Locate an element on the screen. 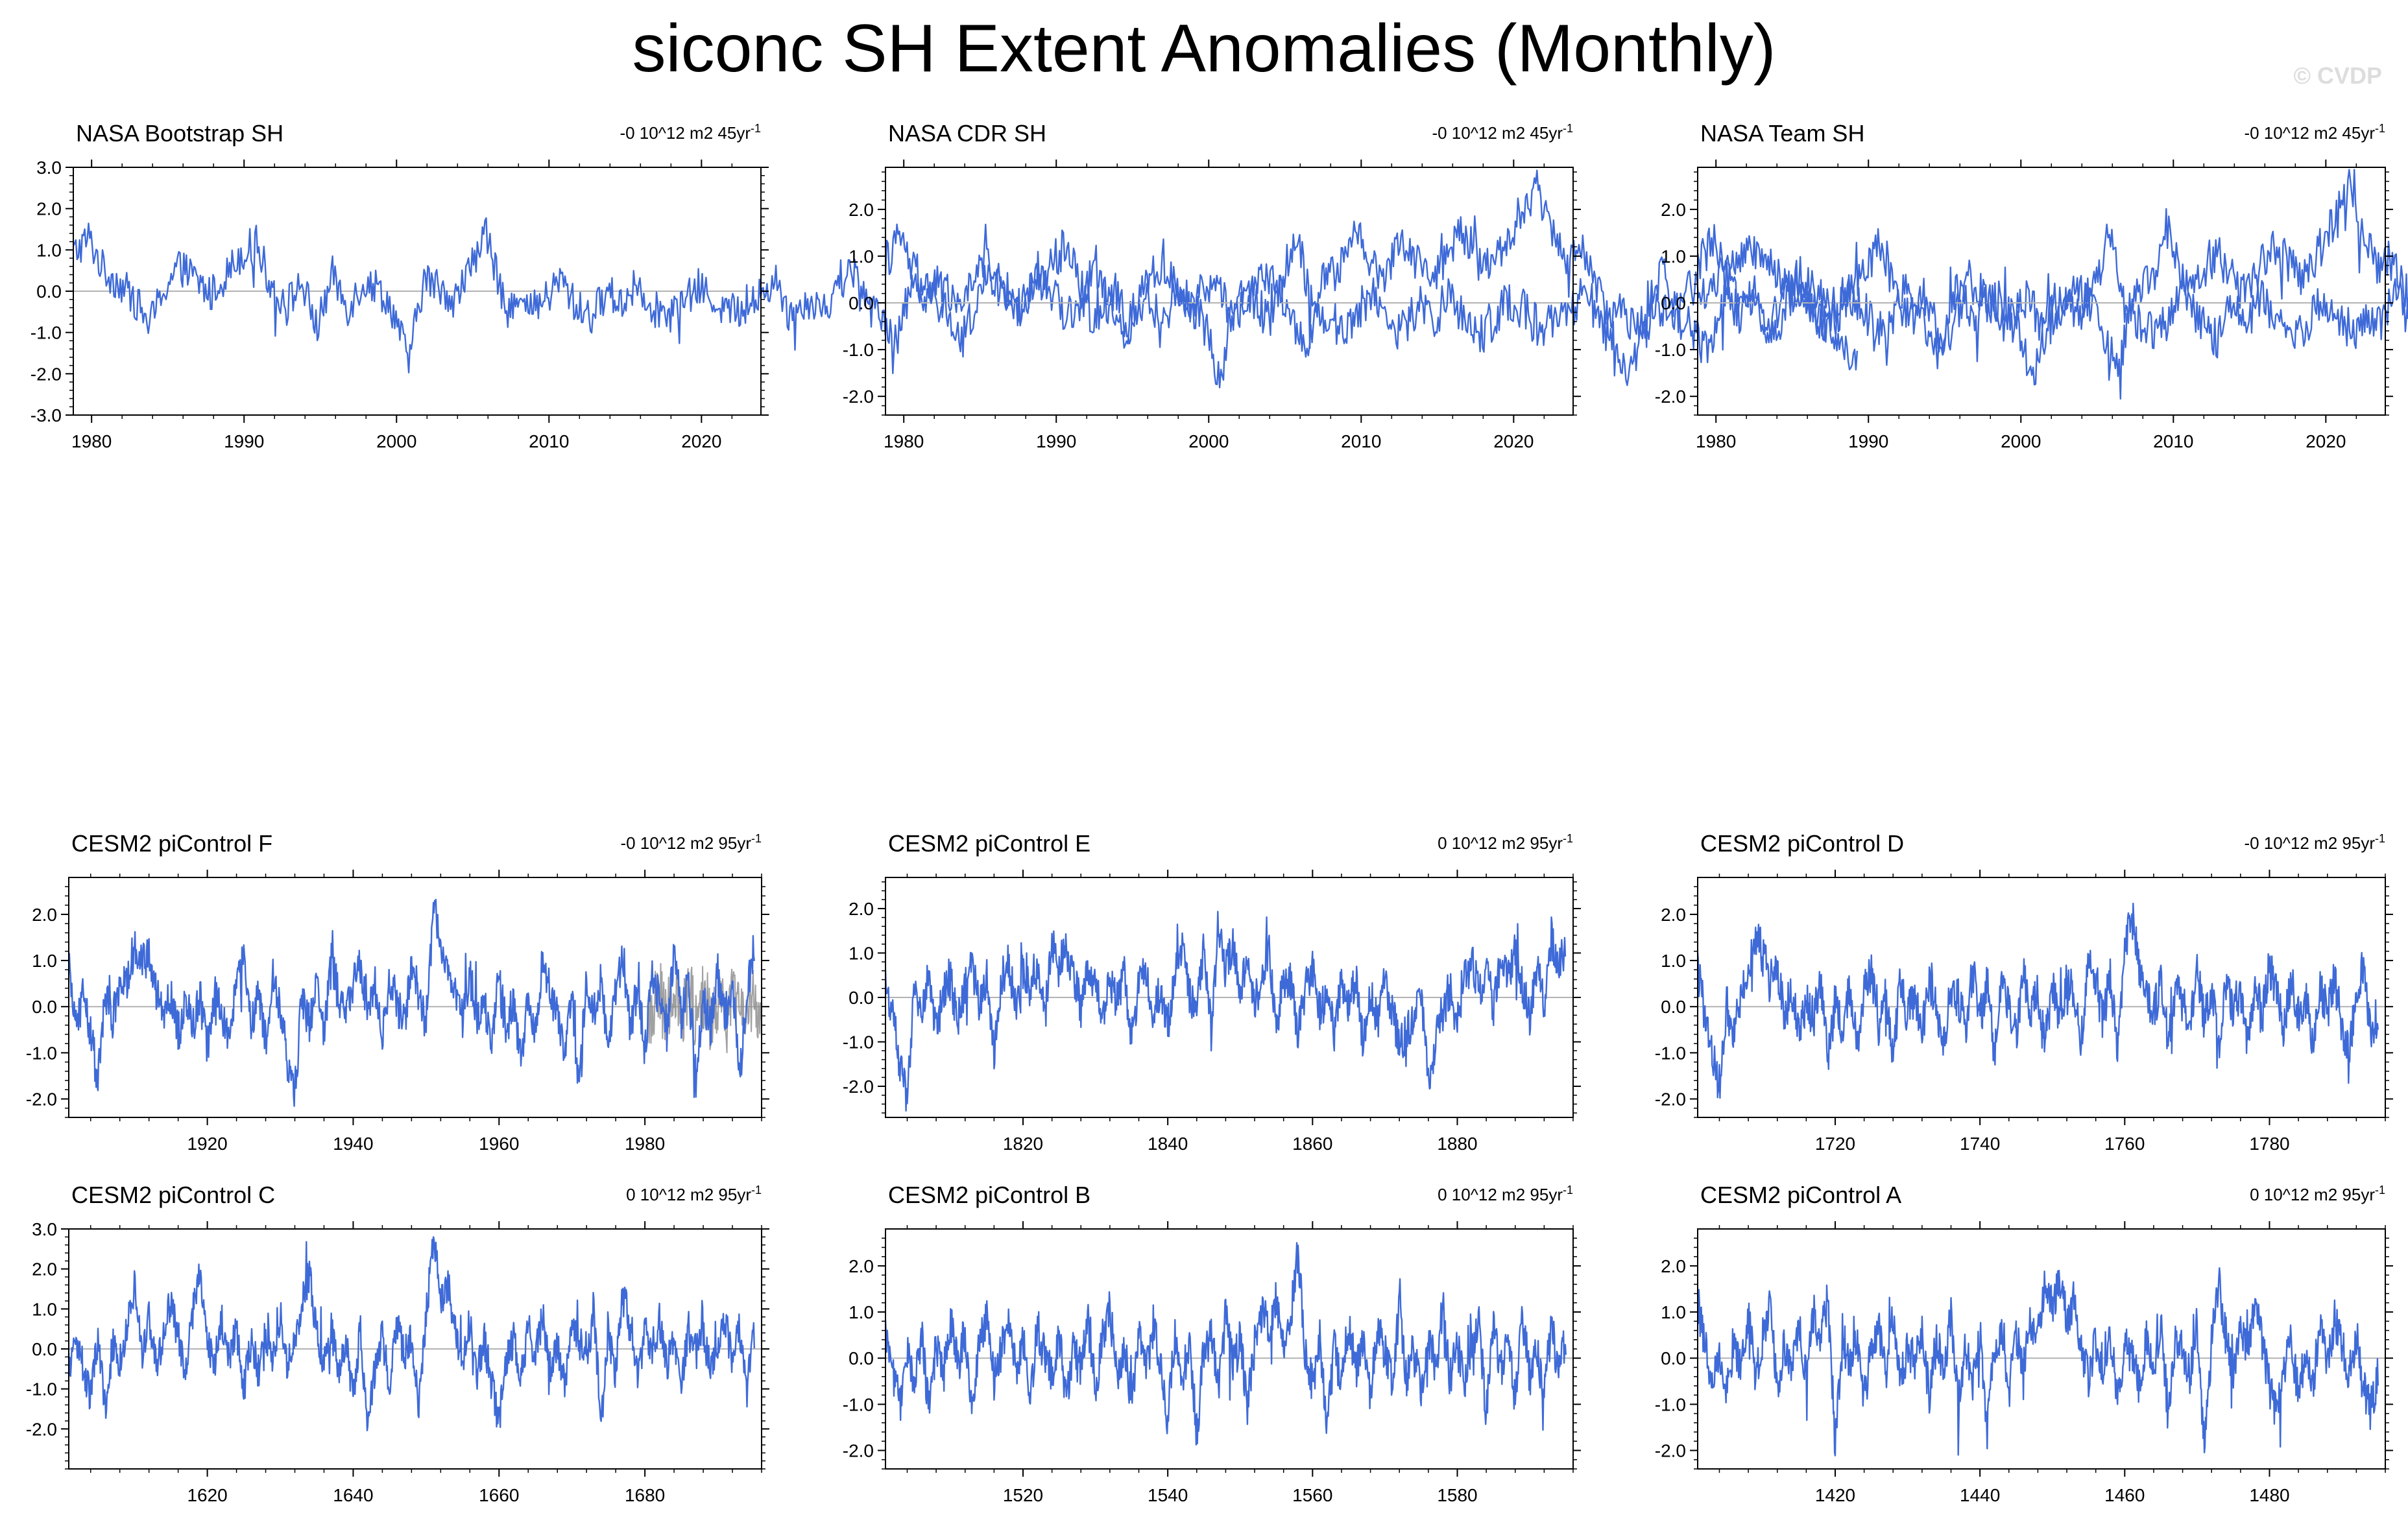  x-tick-label: 1540 is located at coordinates (1168, 1495).